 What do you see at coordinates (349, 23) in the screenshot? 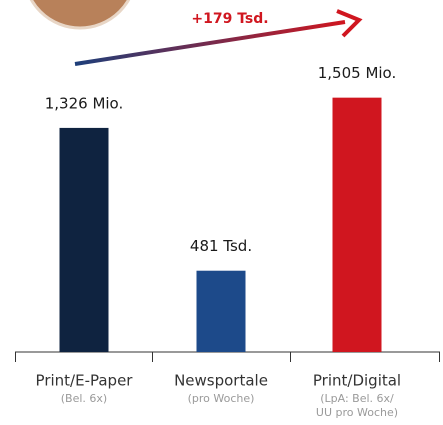
I see `arrow-head` at bounding box center [349, 23].